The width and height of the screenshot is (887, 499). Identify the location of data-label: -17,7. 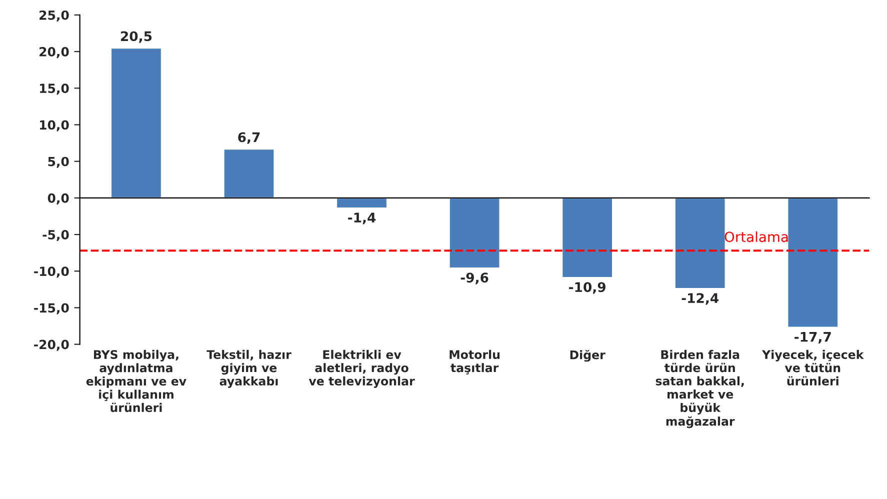
(812, 338).